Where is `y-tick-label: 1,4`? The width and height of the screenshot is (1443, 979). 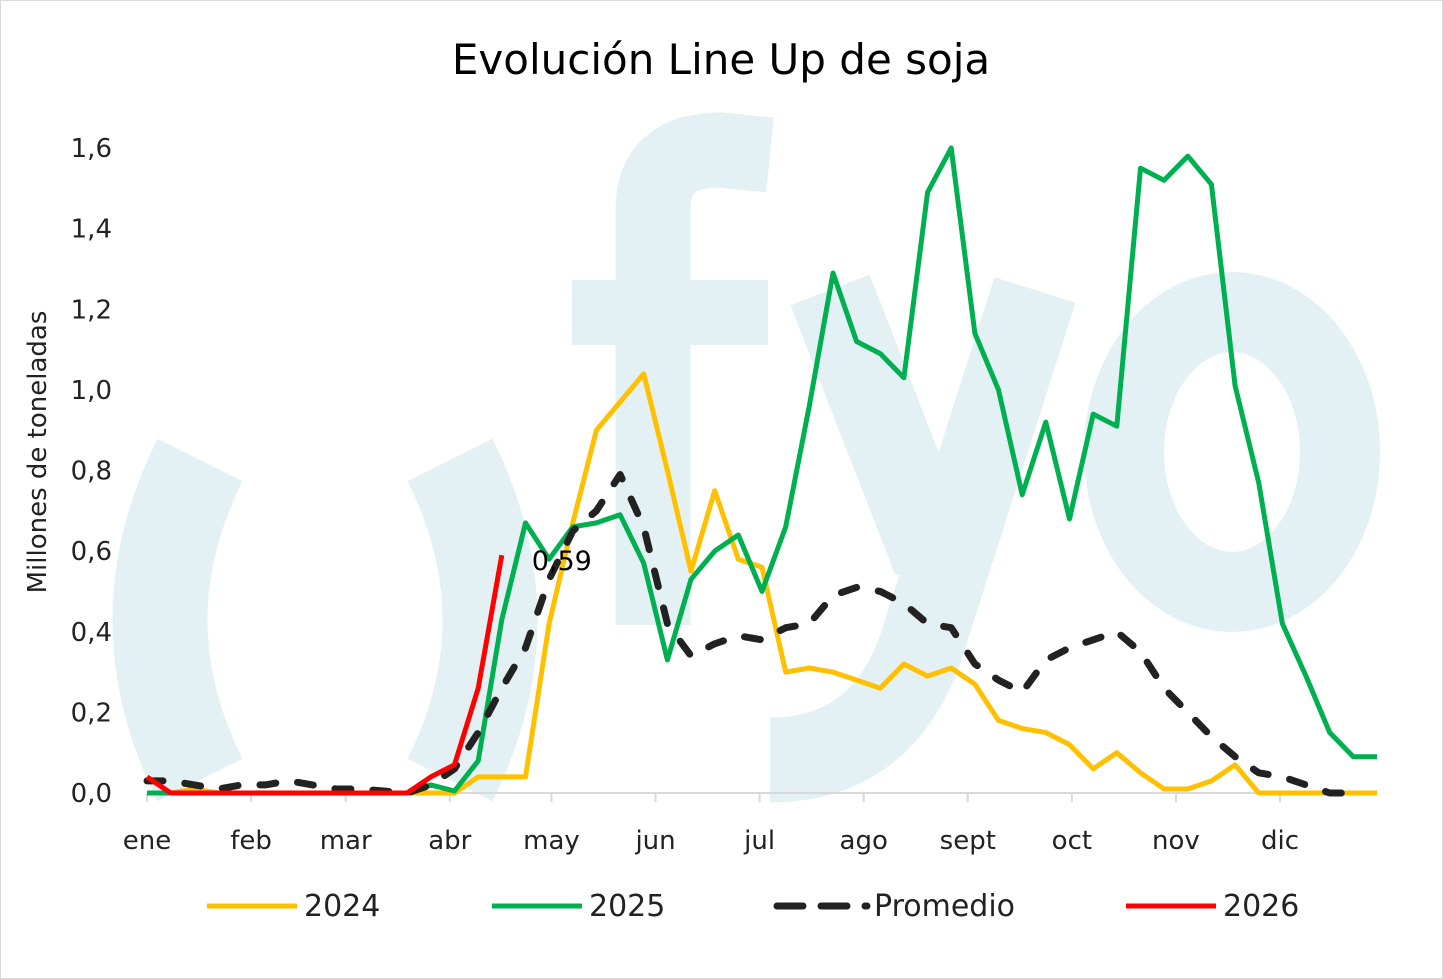
y-tick-label: 1,4 is located at coordinates (91, 230).